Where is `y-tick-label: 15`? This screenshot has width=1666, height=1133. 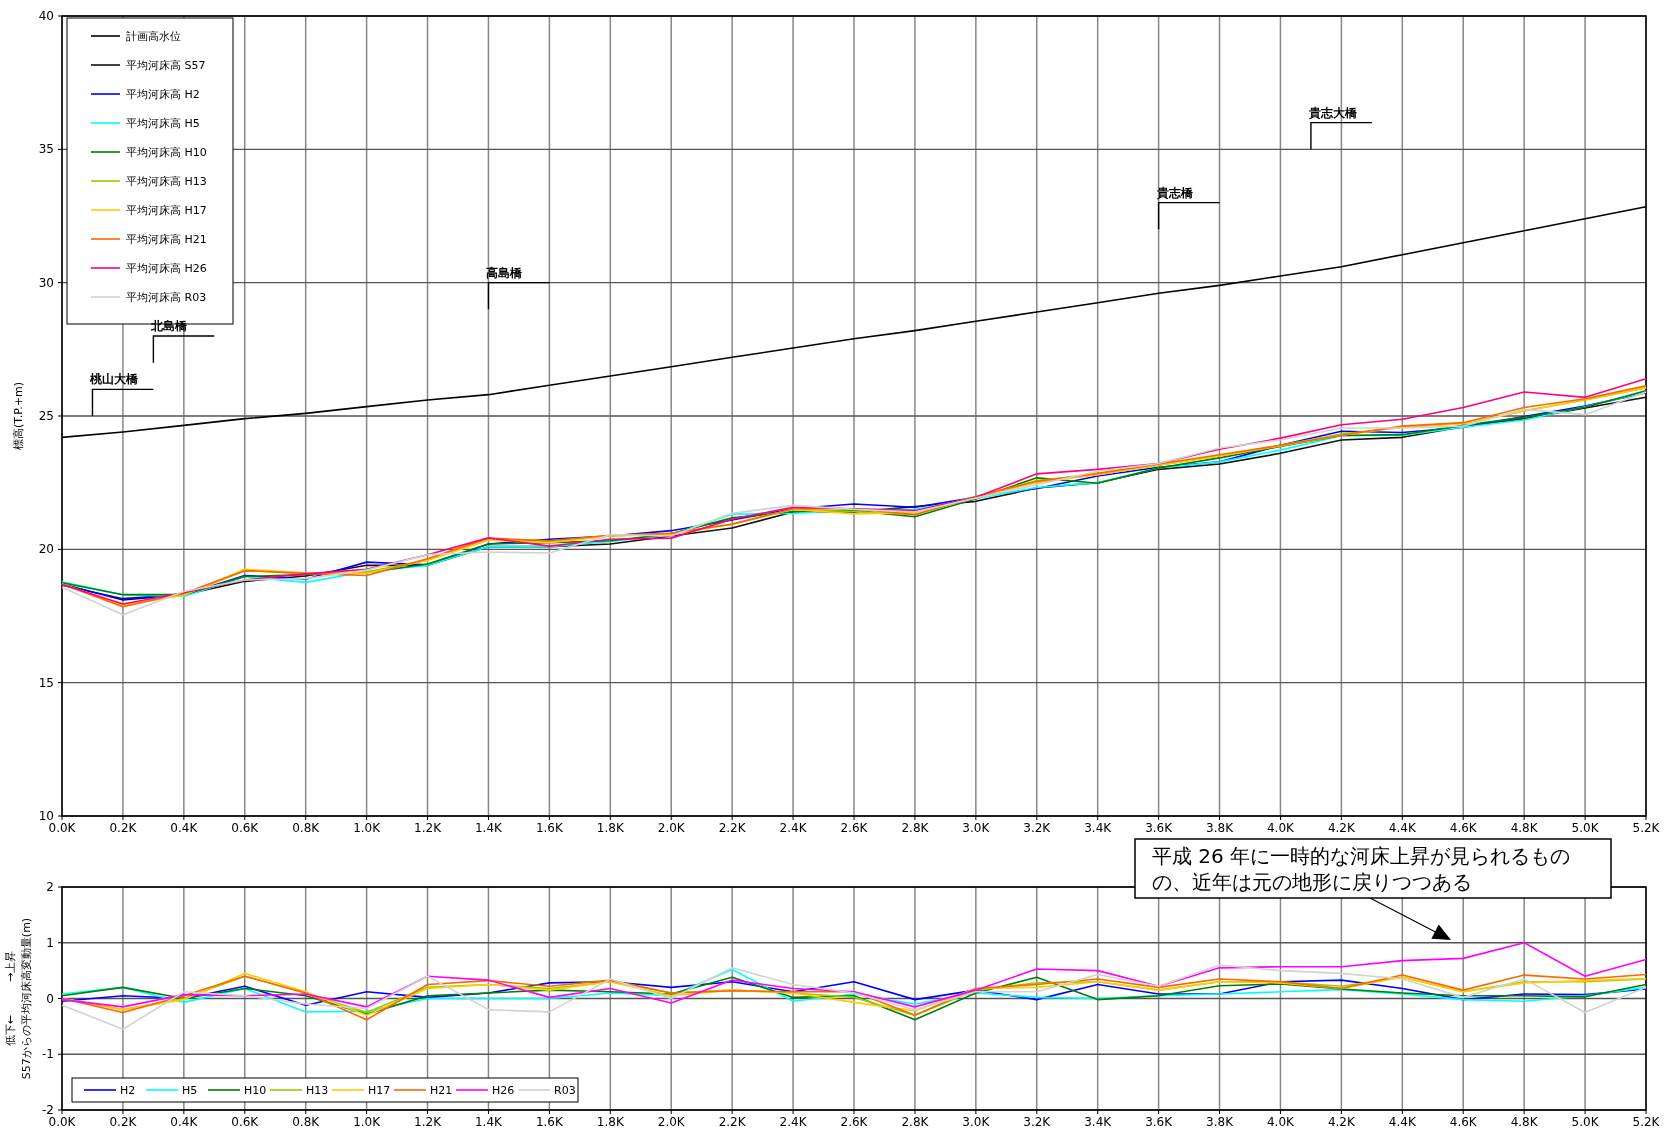
y-tick-label: 15 is located at coordinates (46, 682).